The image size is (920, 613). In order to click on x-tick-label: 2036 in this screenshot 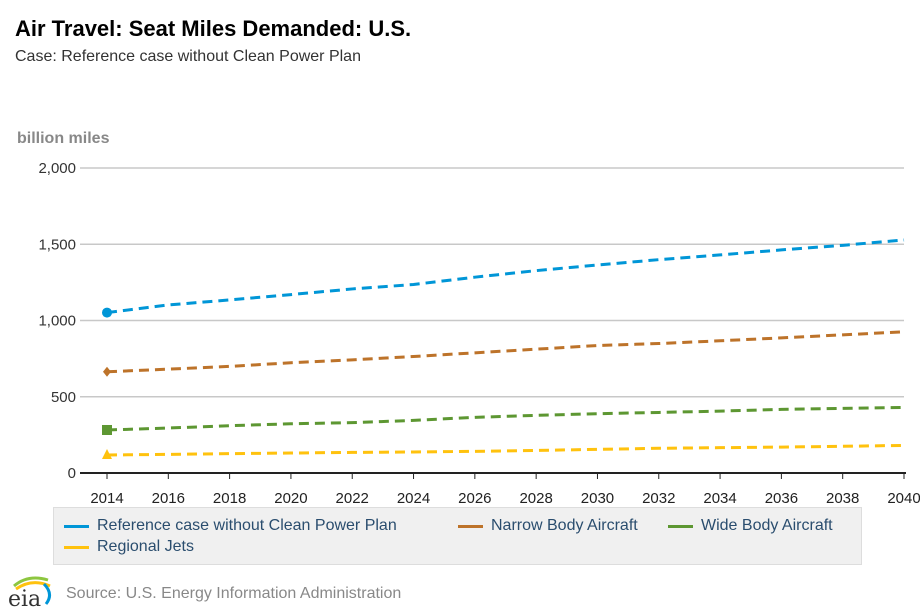, I will do `click(781, 498)`.